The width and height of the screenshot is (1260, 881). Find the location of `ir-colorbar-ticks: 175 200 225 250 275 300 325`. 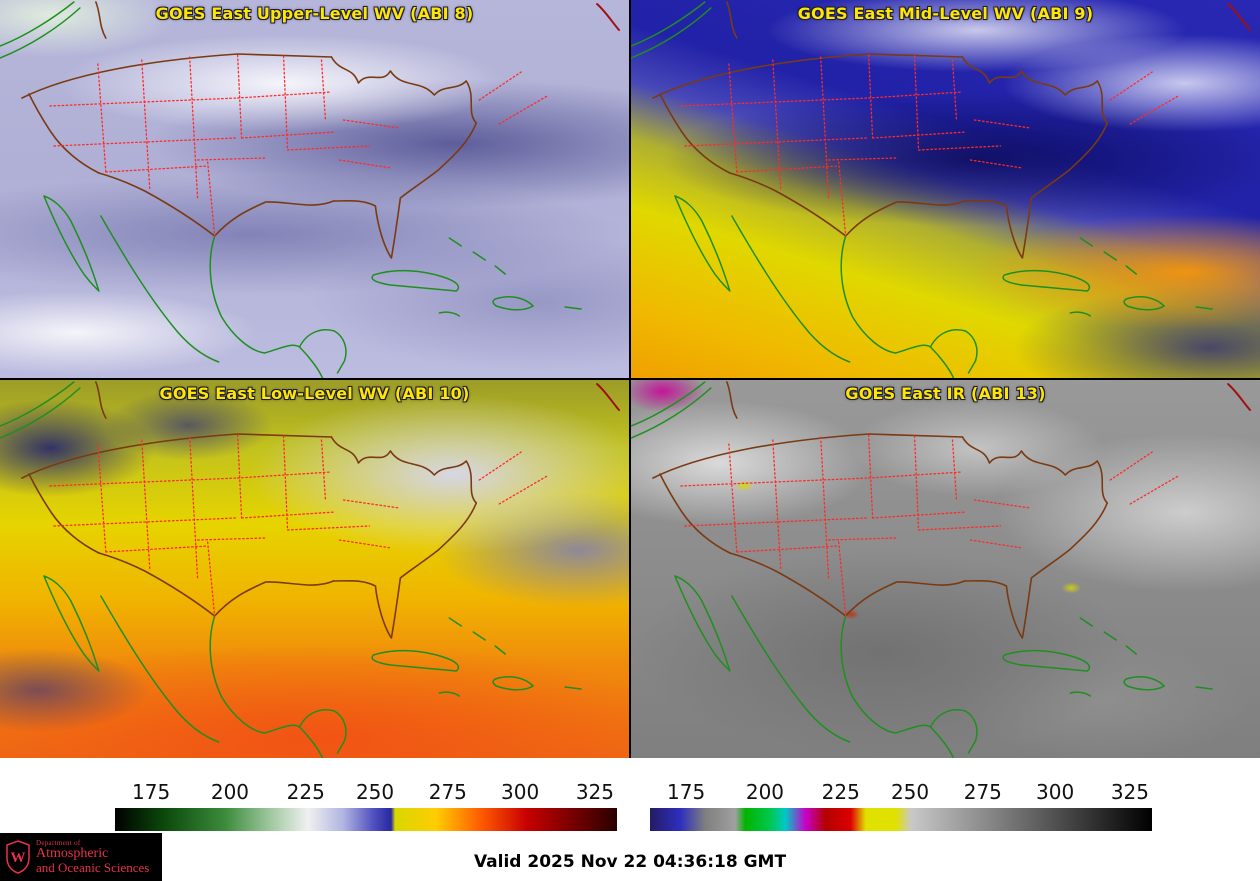

ir-colorbar-ticks: 175 200 225 250 275 300 325 is located at coordinates (901, 793).